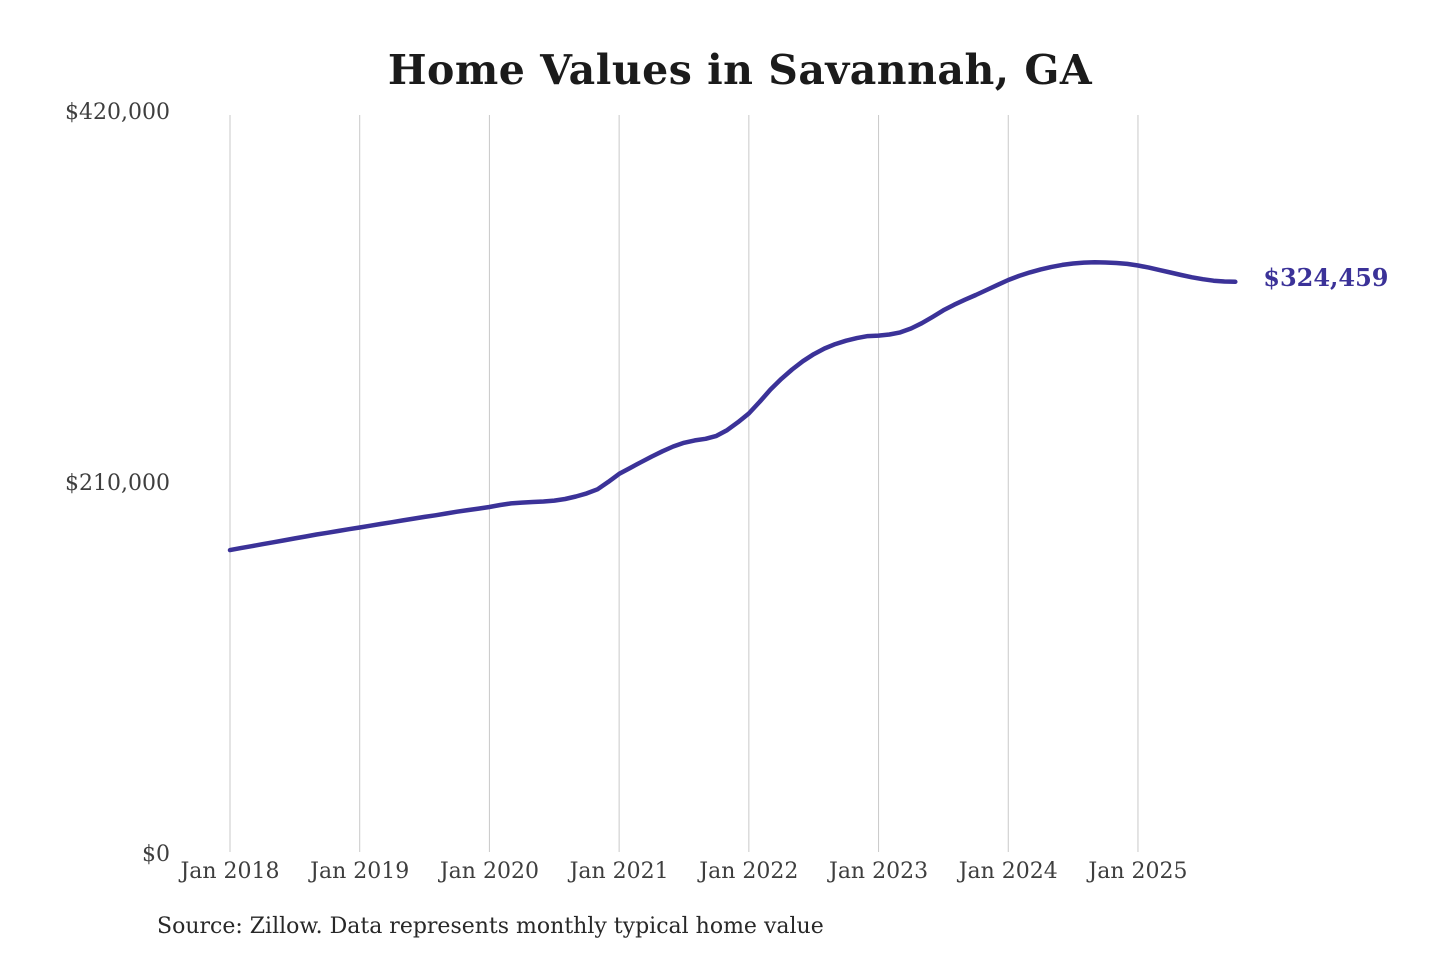 The width and height of the screenshot is (1440, 960). I want to click on x-tick-label: Jan 2023, so click(879, 871).